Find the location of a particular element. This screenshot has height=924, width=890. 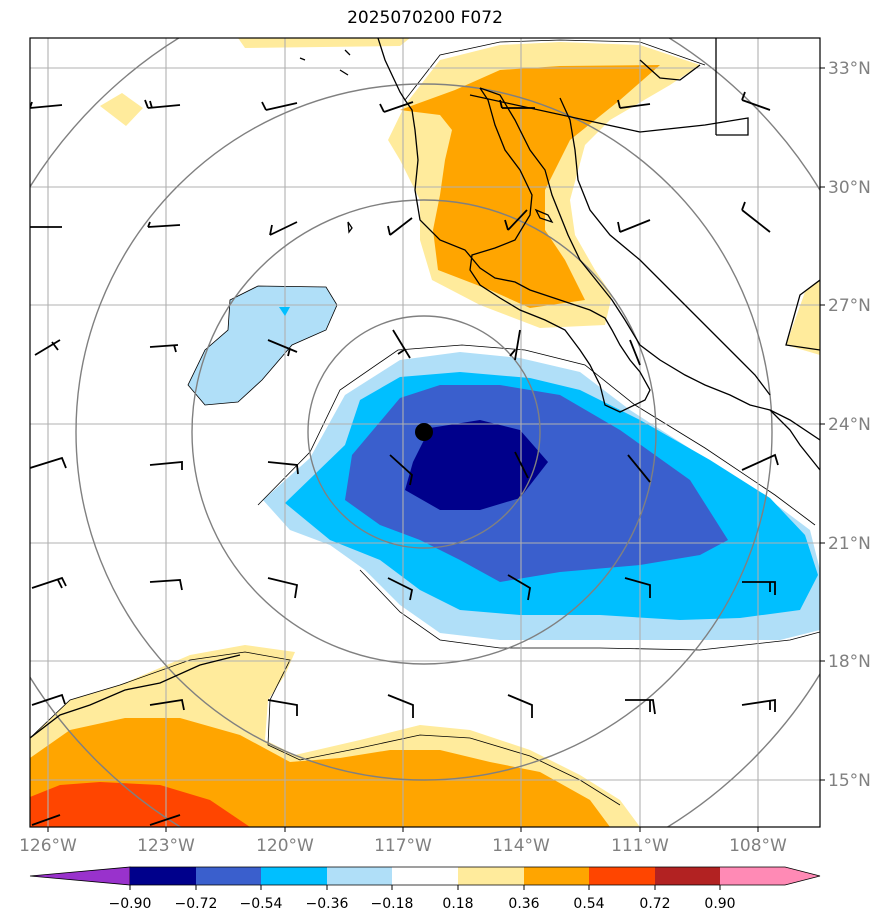

lat-label: 33°N is located at coordinates (849, 69).